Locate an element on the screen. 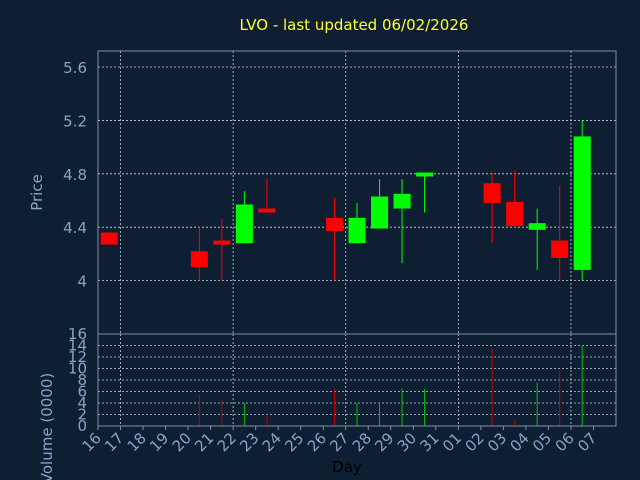  x-tick-label: 07 is located at coordinates (587, 442).